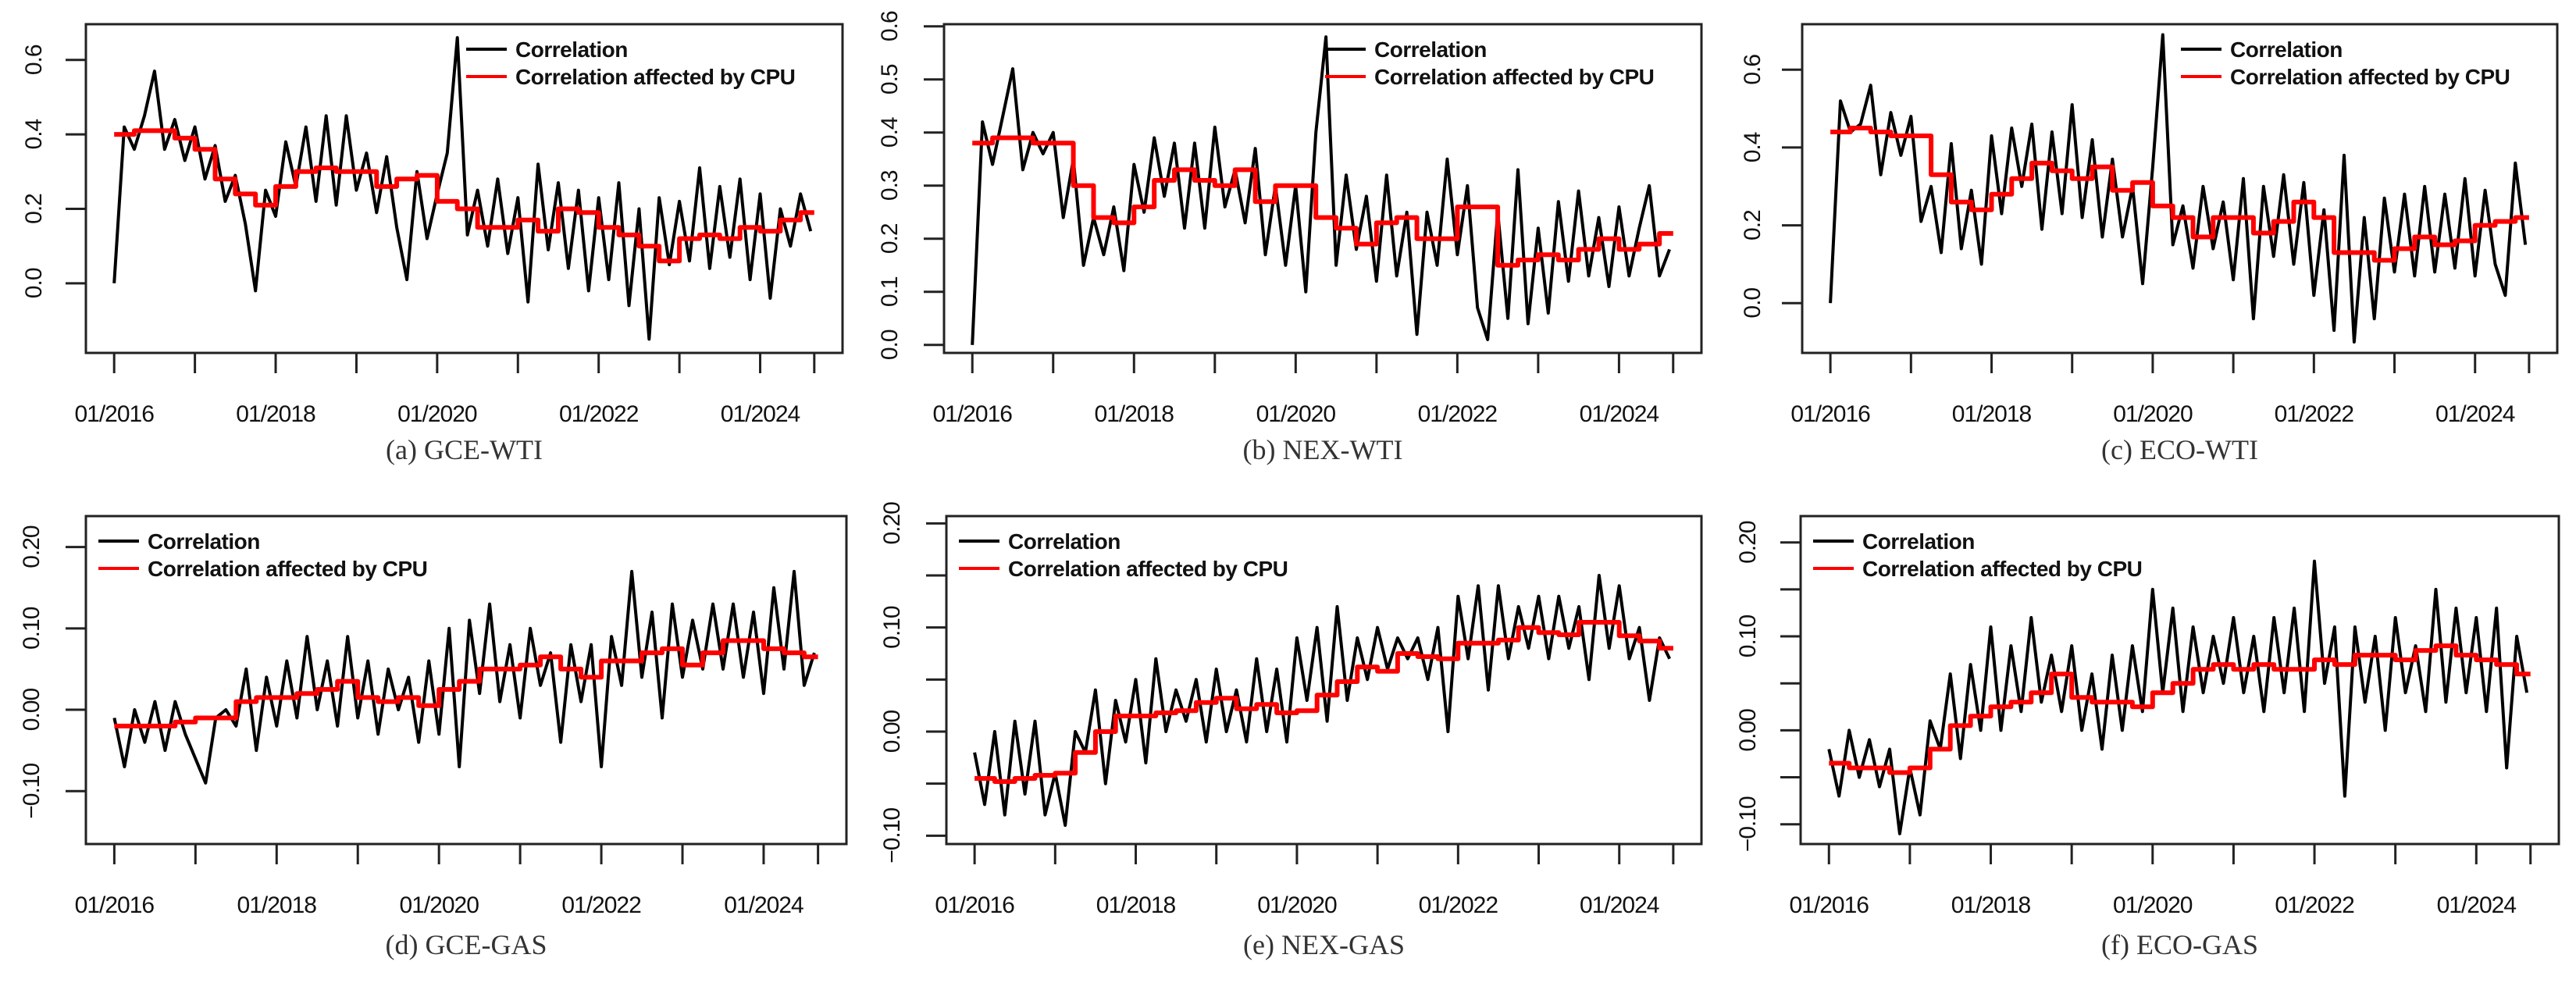  Describe the element at coordinates (2179, 944) in the screenshot. I see `panel-caption: (f) ECO-GAS` at that location.